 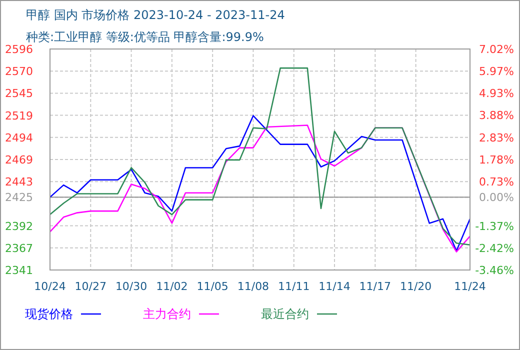 I want to click on legend-label: 现货价格, so click(x=49, y=314).